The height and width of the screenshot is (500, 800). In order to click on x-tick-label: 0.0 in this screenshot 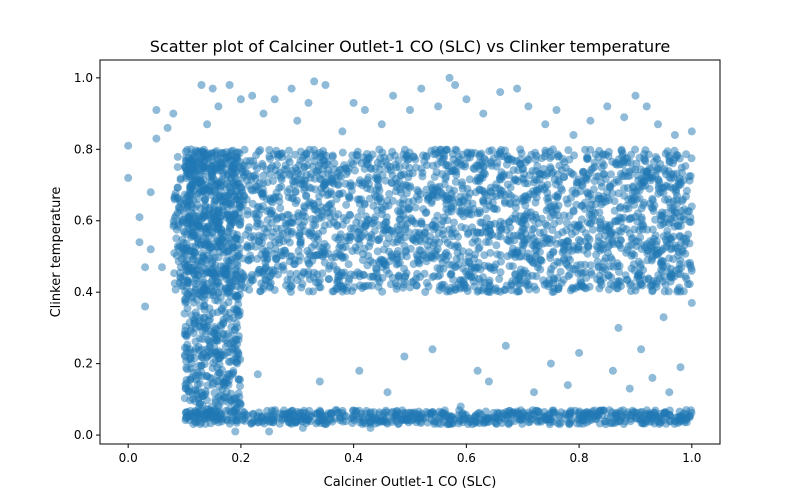, I will do `click(128, 458)`.